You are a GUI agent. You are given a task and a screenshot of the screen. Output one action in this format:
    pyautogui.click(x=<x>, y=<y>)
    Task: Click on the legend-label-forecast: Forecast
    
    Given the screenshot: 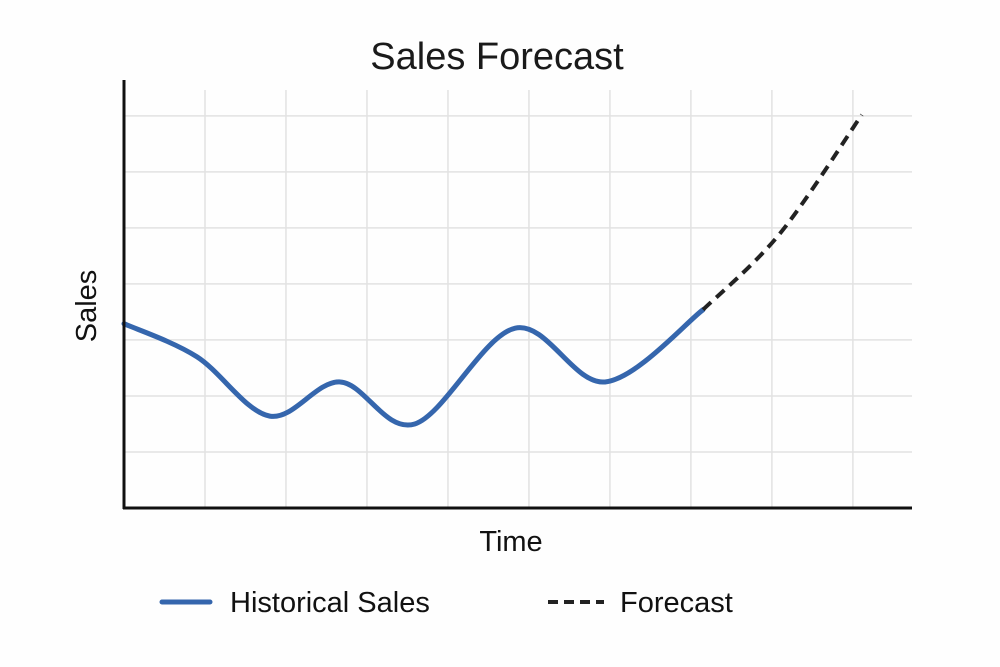 What is the action you would take?
    pyautogui.click(x=676, y=603)
    